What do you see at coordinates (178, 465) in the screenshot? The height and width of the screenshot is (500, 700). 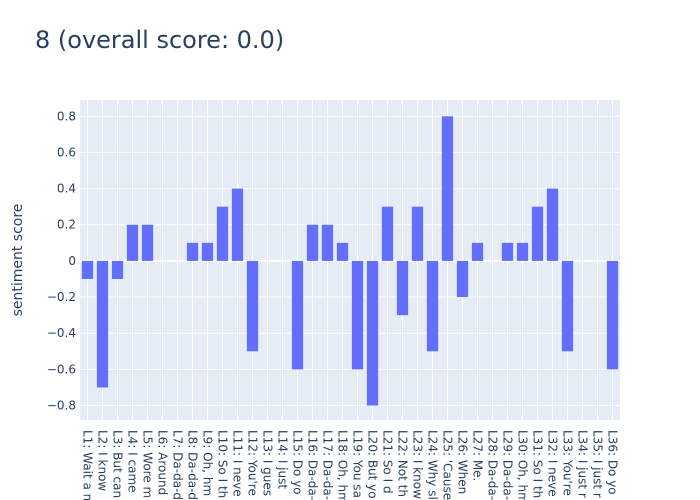 I see `x-tick-label: L7: Da-da-d` at bounding box center [178, 465].